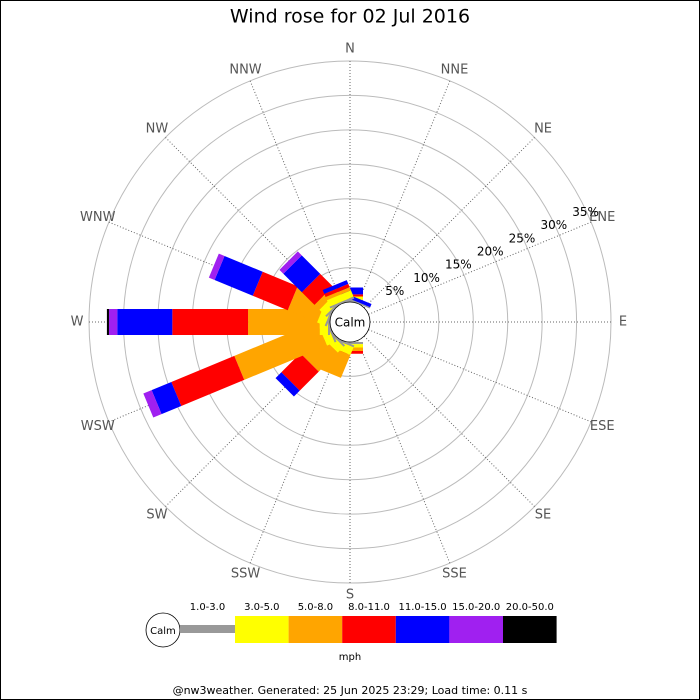 This screenshot has width=700, height=700. I want to click on direction-label: NNW, so click(245, 69).